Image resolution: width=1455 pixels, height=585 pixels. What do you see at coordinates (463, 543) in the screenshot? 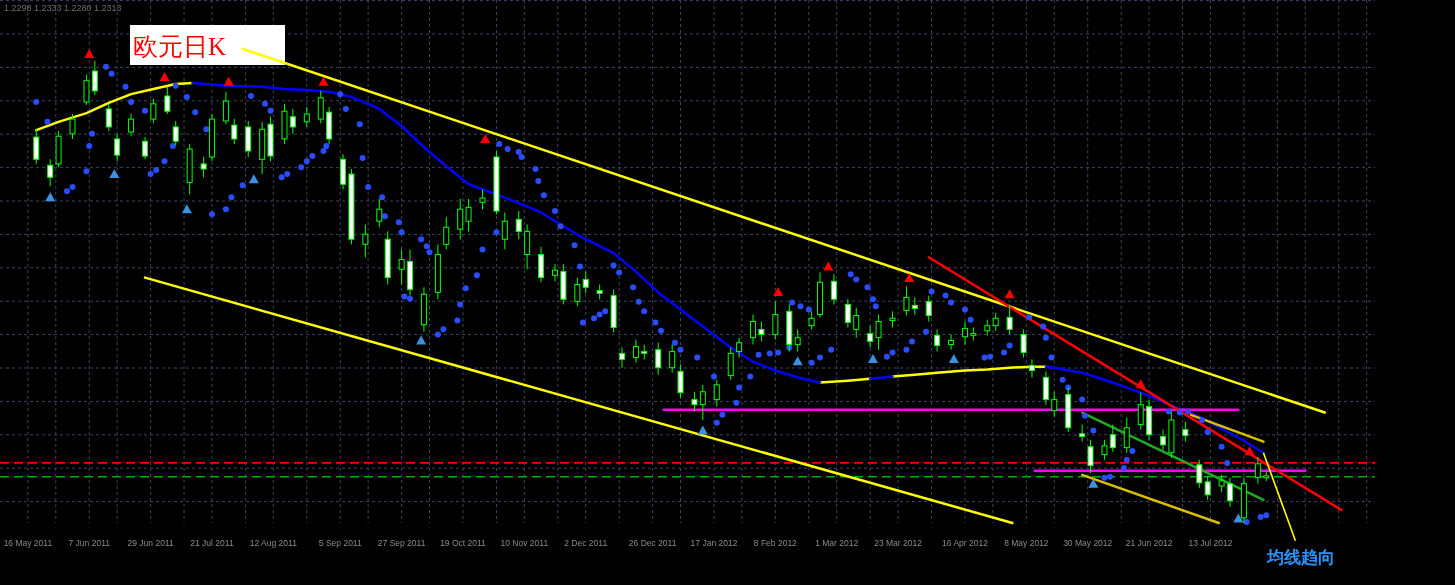
I see `x-tick-label: 19 Oct 2011` at bounding box center [463, 543].